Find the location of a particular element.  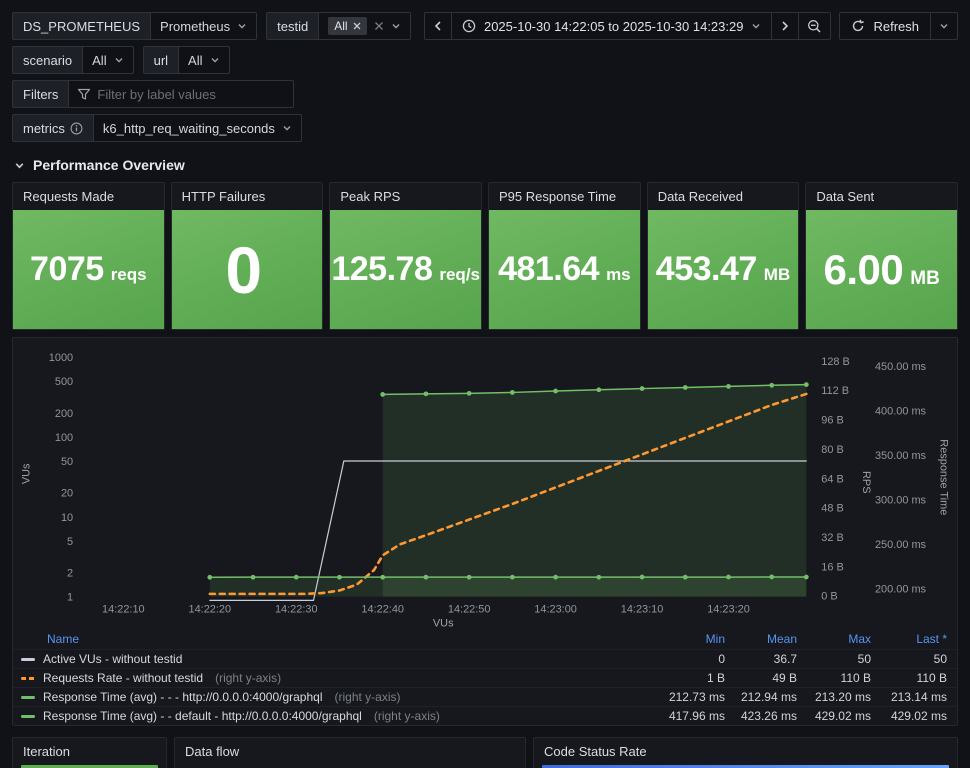

svg-text: 10 is located at coordinates (67, 518).